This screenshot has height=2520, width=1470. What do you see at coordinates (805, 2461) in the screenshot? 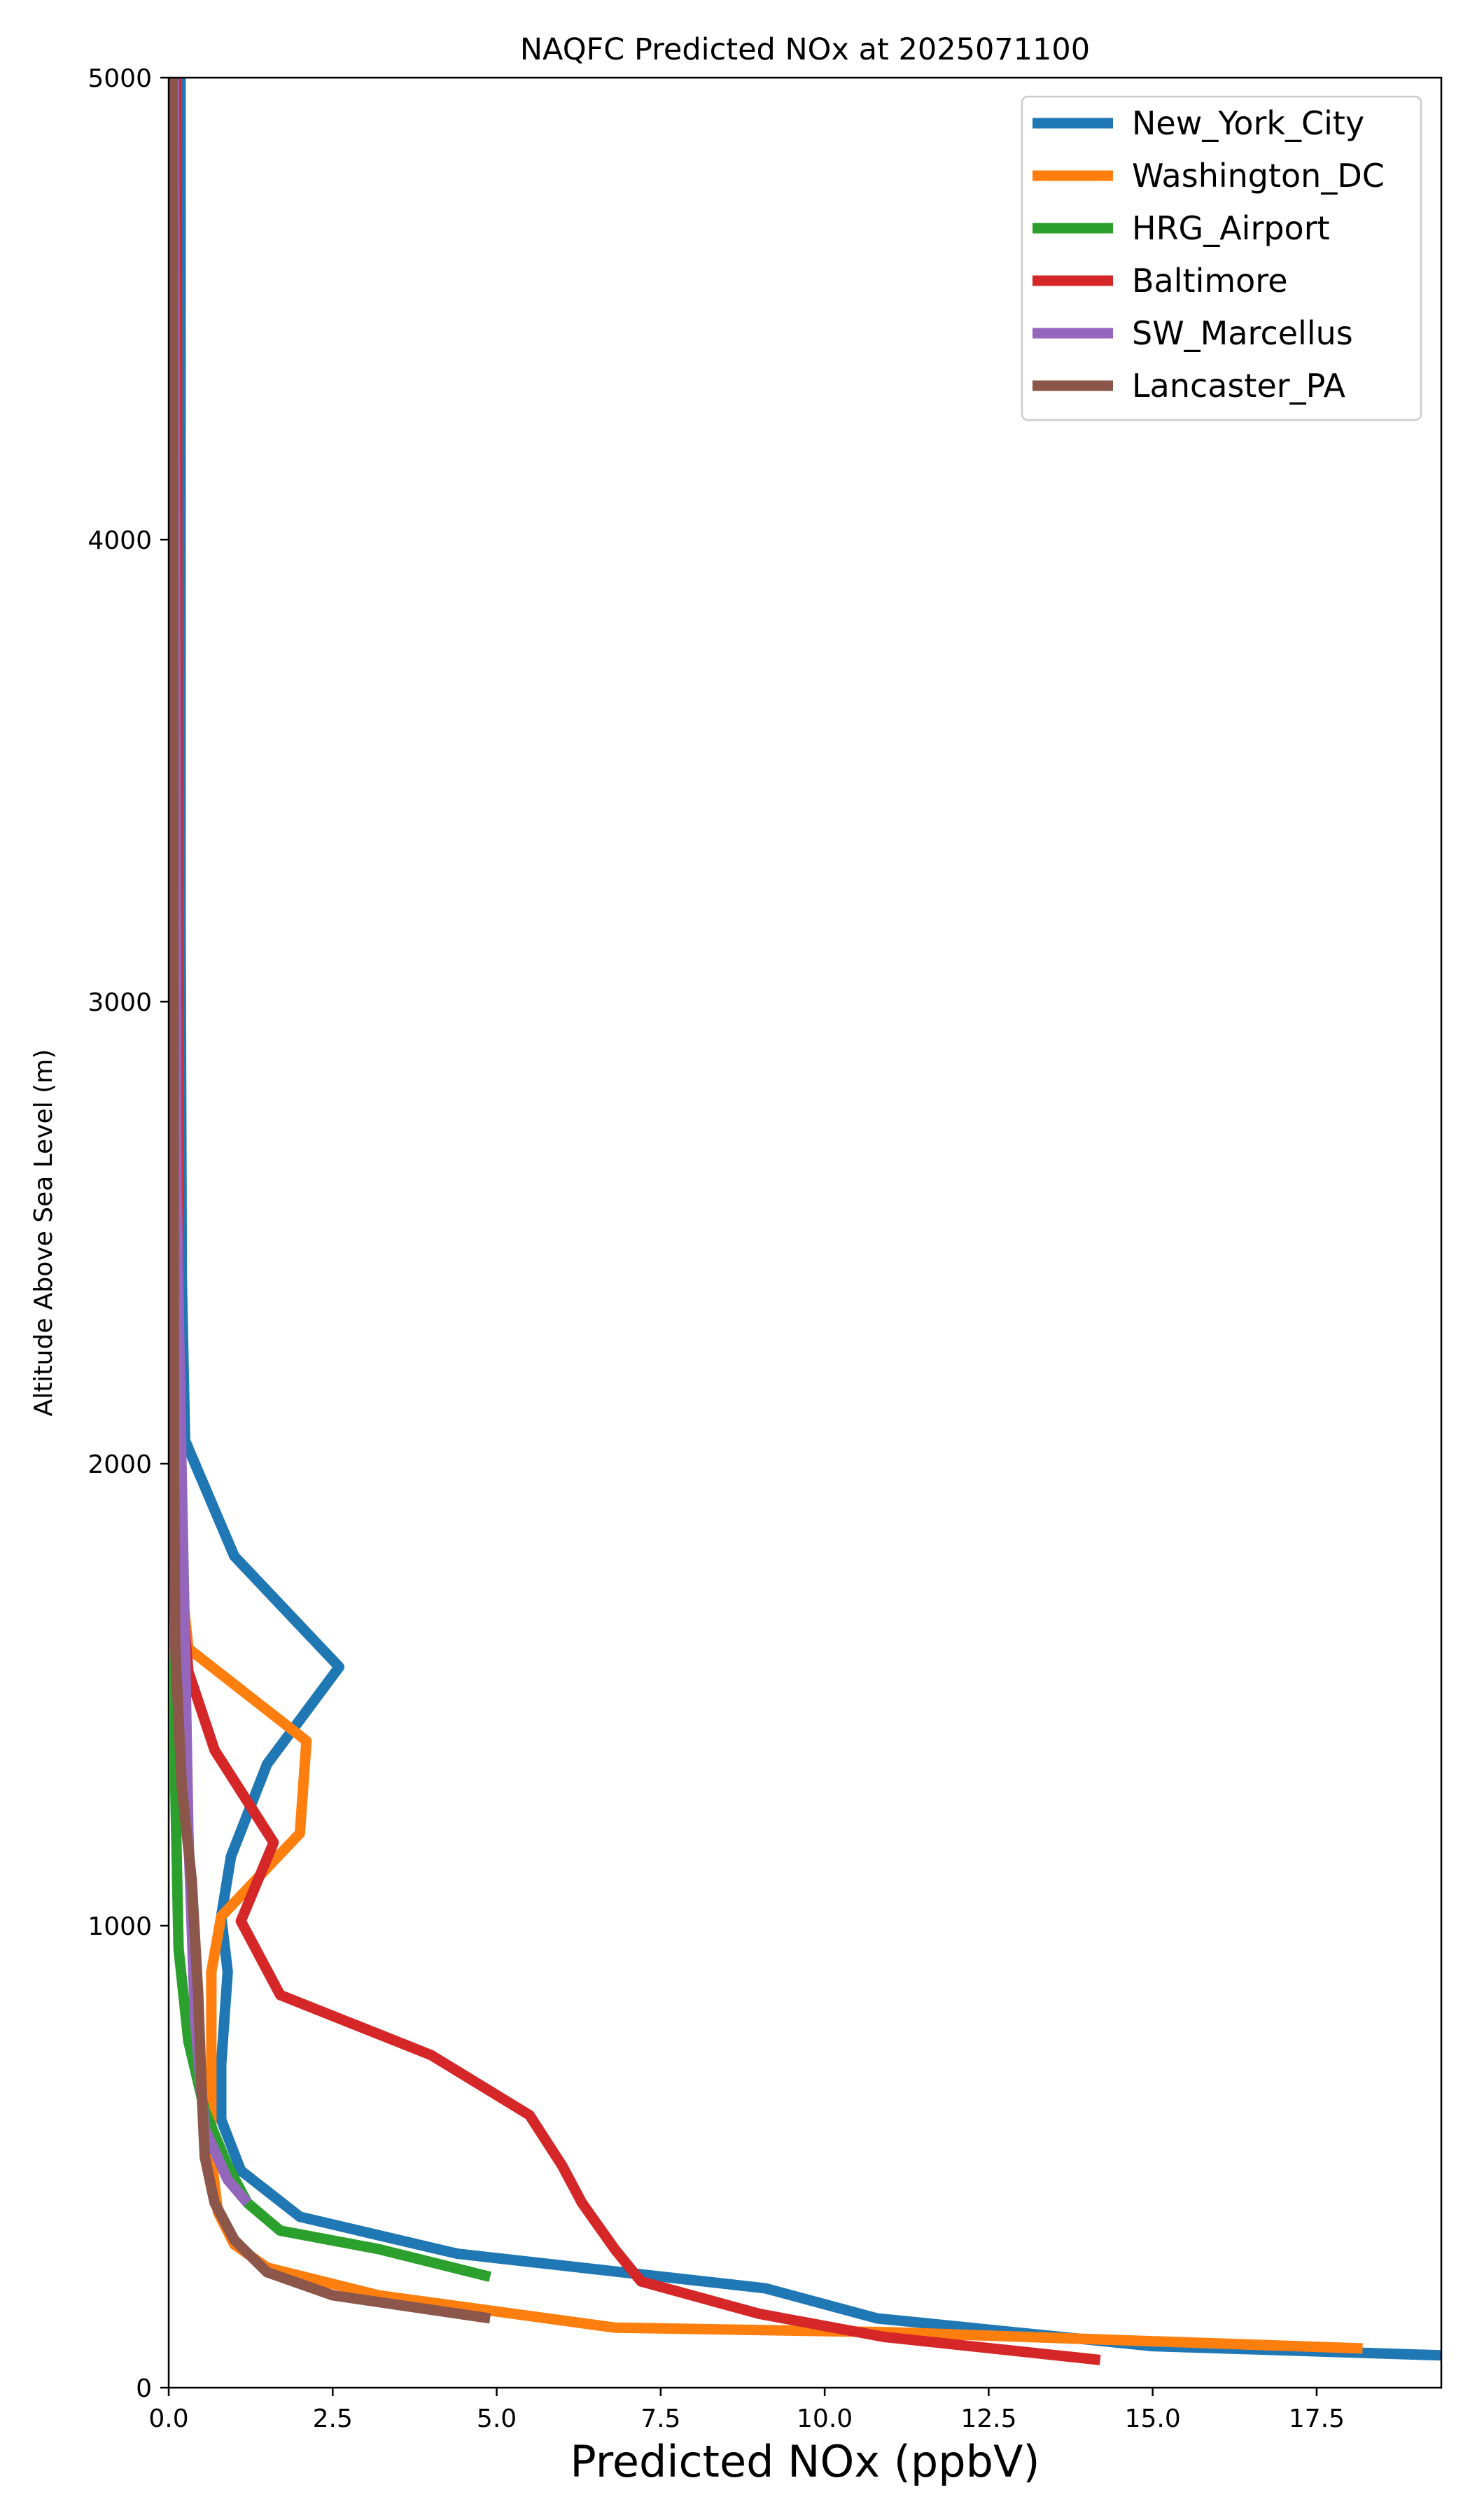
I see `x-axis-label: Predicted NOx (ppbV)` at bounding box center [805, 2461].